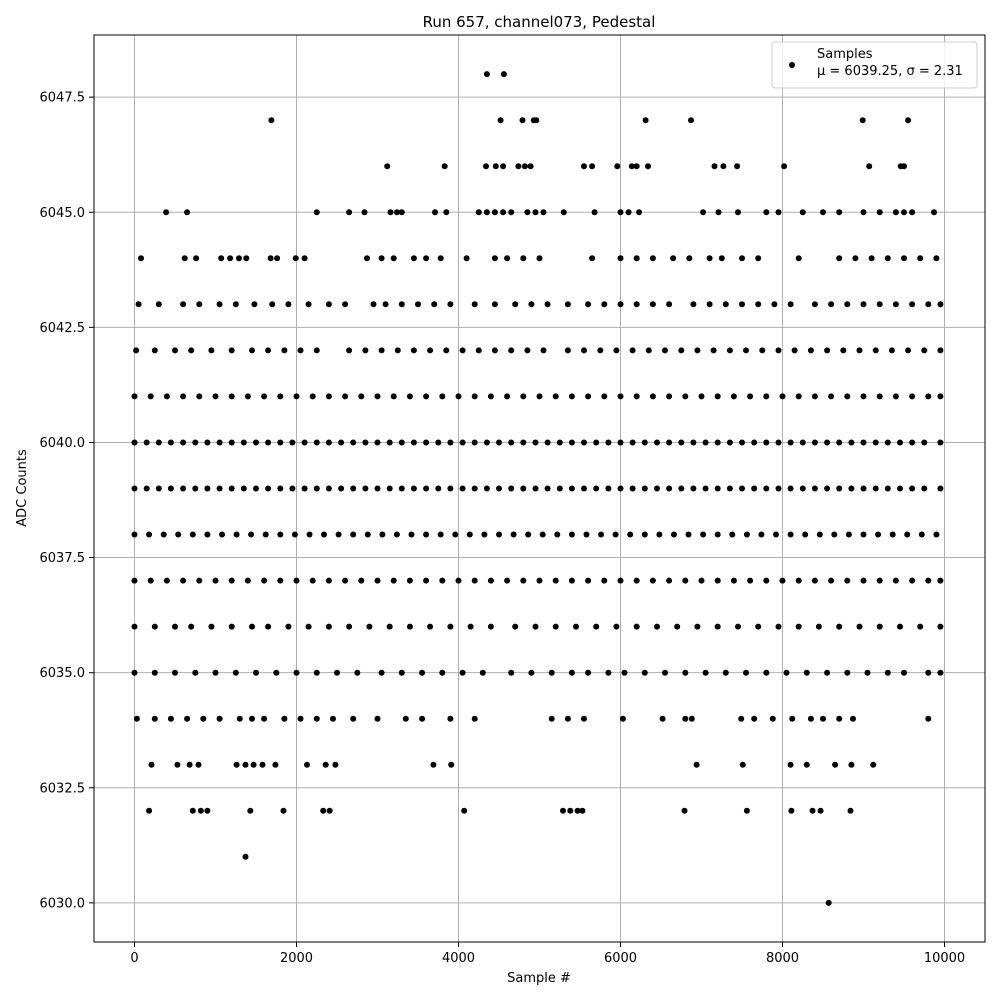 Image resolution: width=1000 pixels, height=1004 pixels. I want to click on y-tick-label: 6042.5, so click(63, 328).